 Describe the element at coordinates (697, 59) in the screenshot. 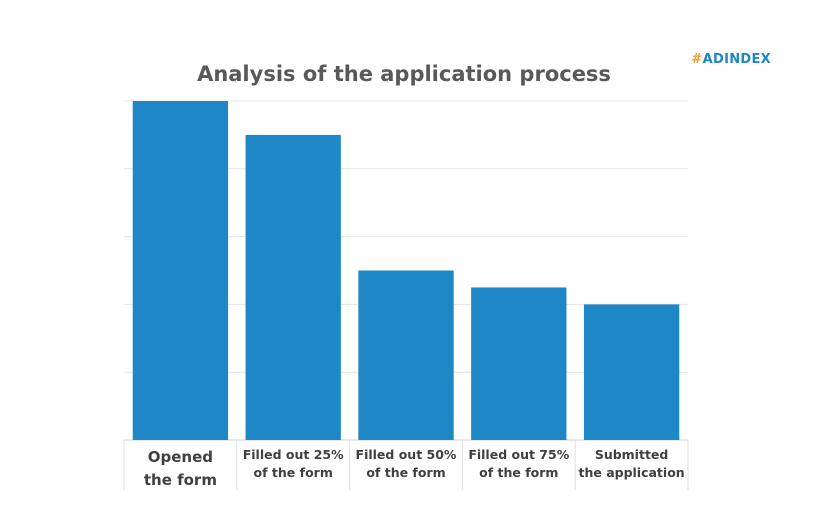

I see `brand-hash: #` at that location.